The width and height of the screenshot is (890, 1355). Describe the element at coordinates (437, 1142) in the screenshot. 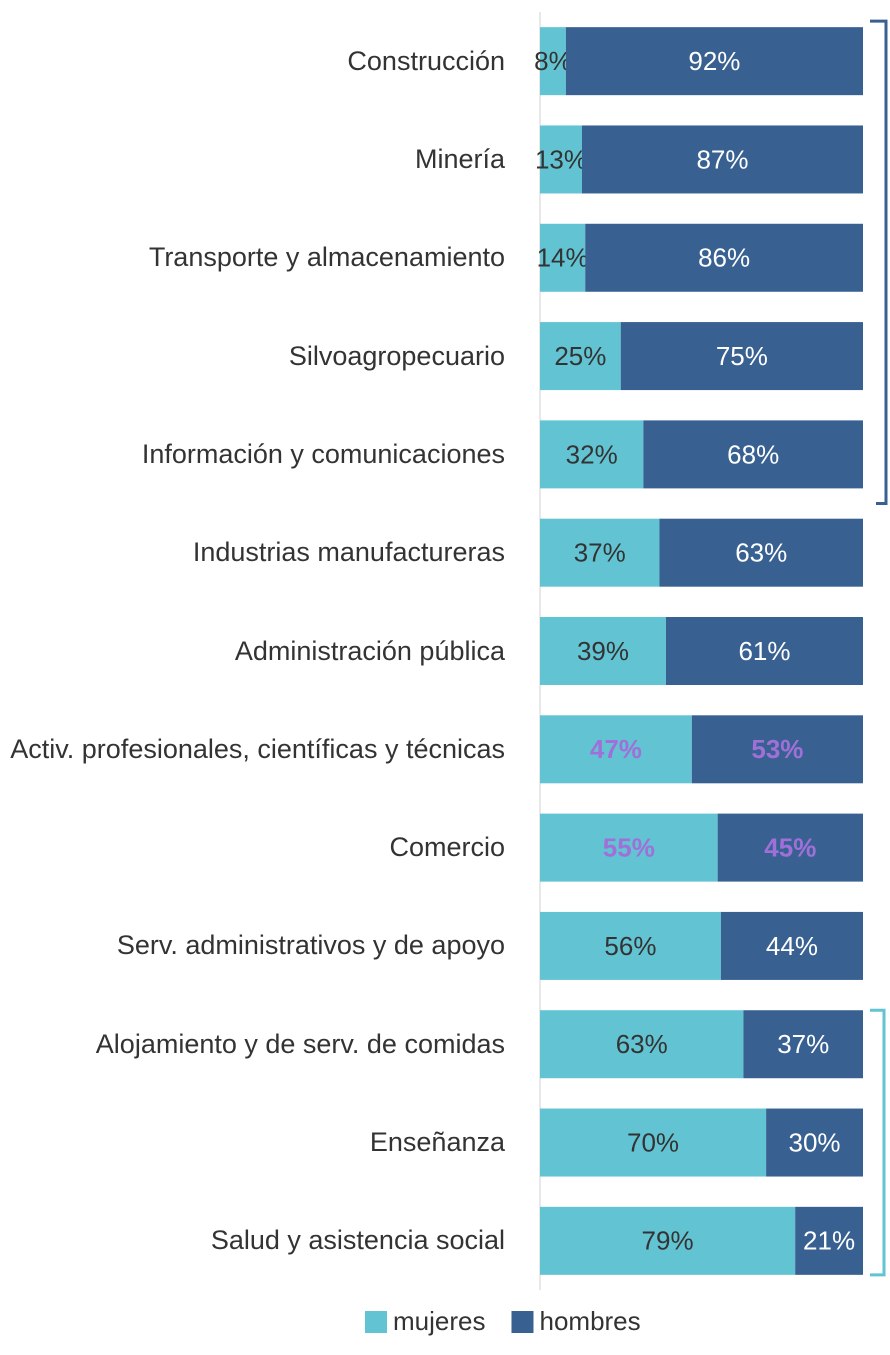

I see `category-label: Enseñanza` at that location.